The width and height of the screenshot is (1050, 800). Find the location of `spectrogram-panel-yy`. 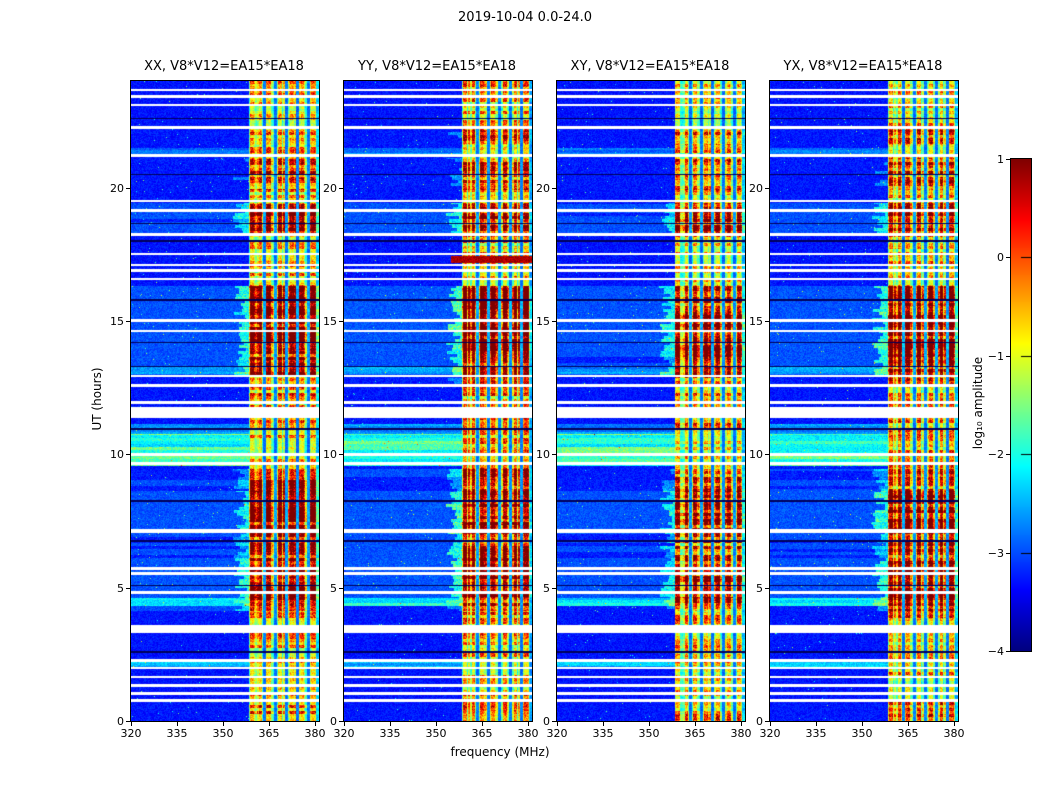

spectrogram-panel-yy is located at coordinates (438, 401).